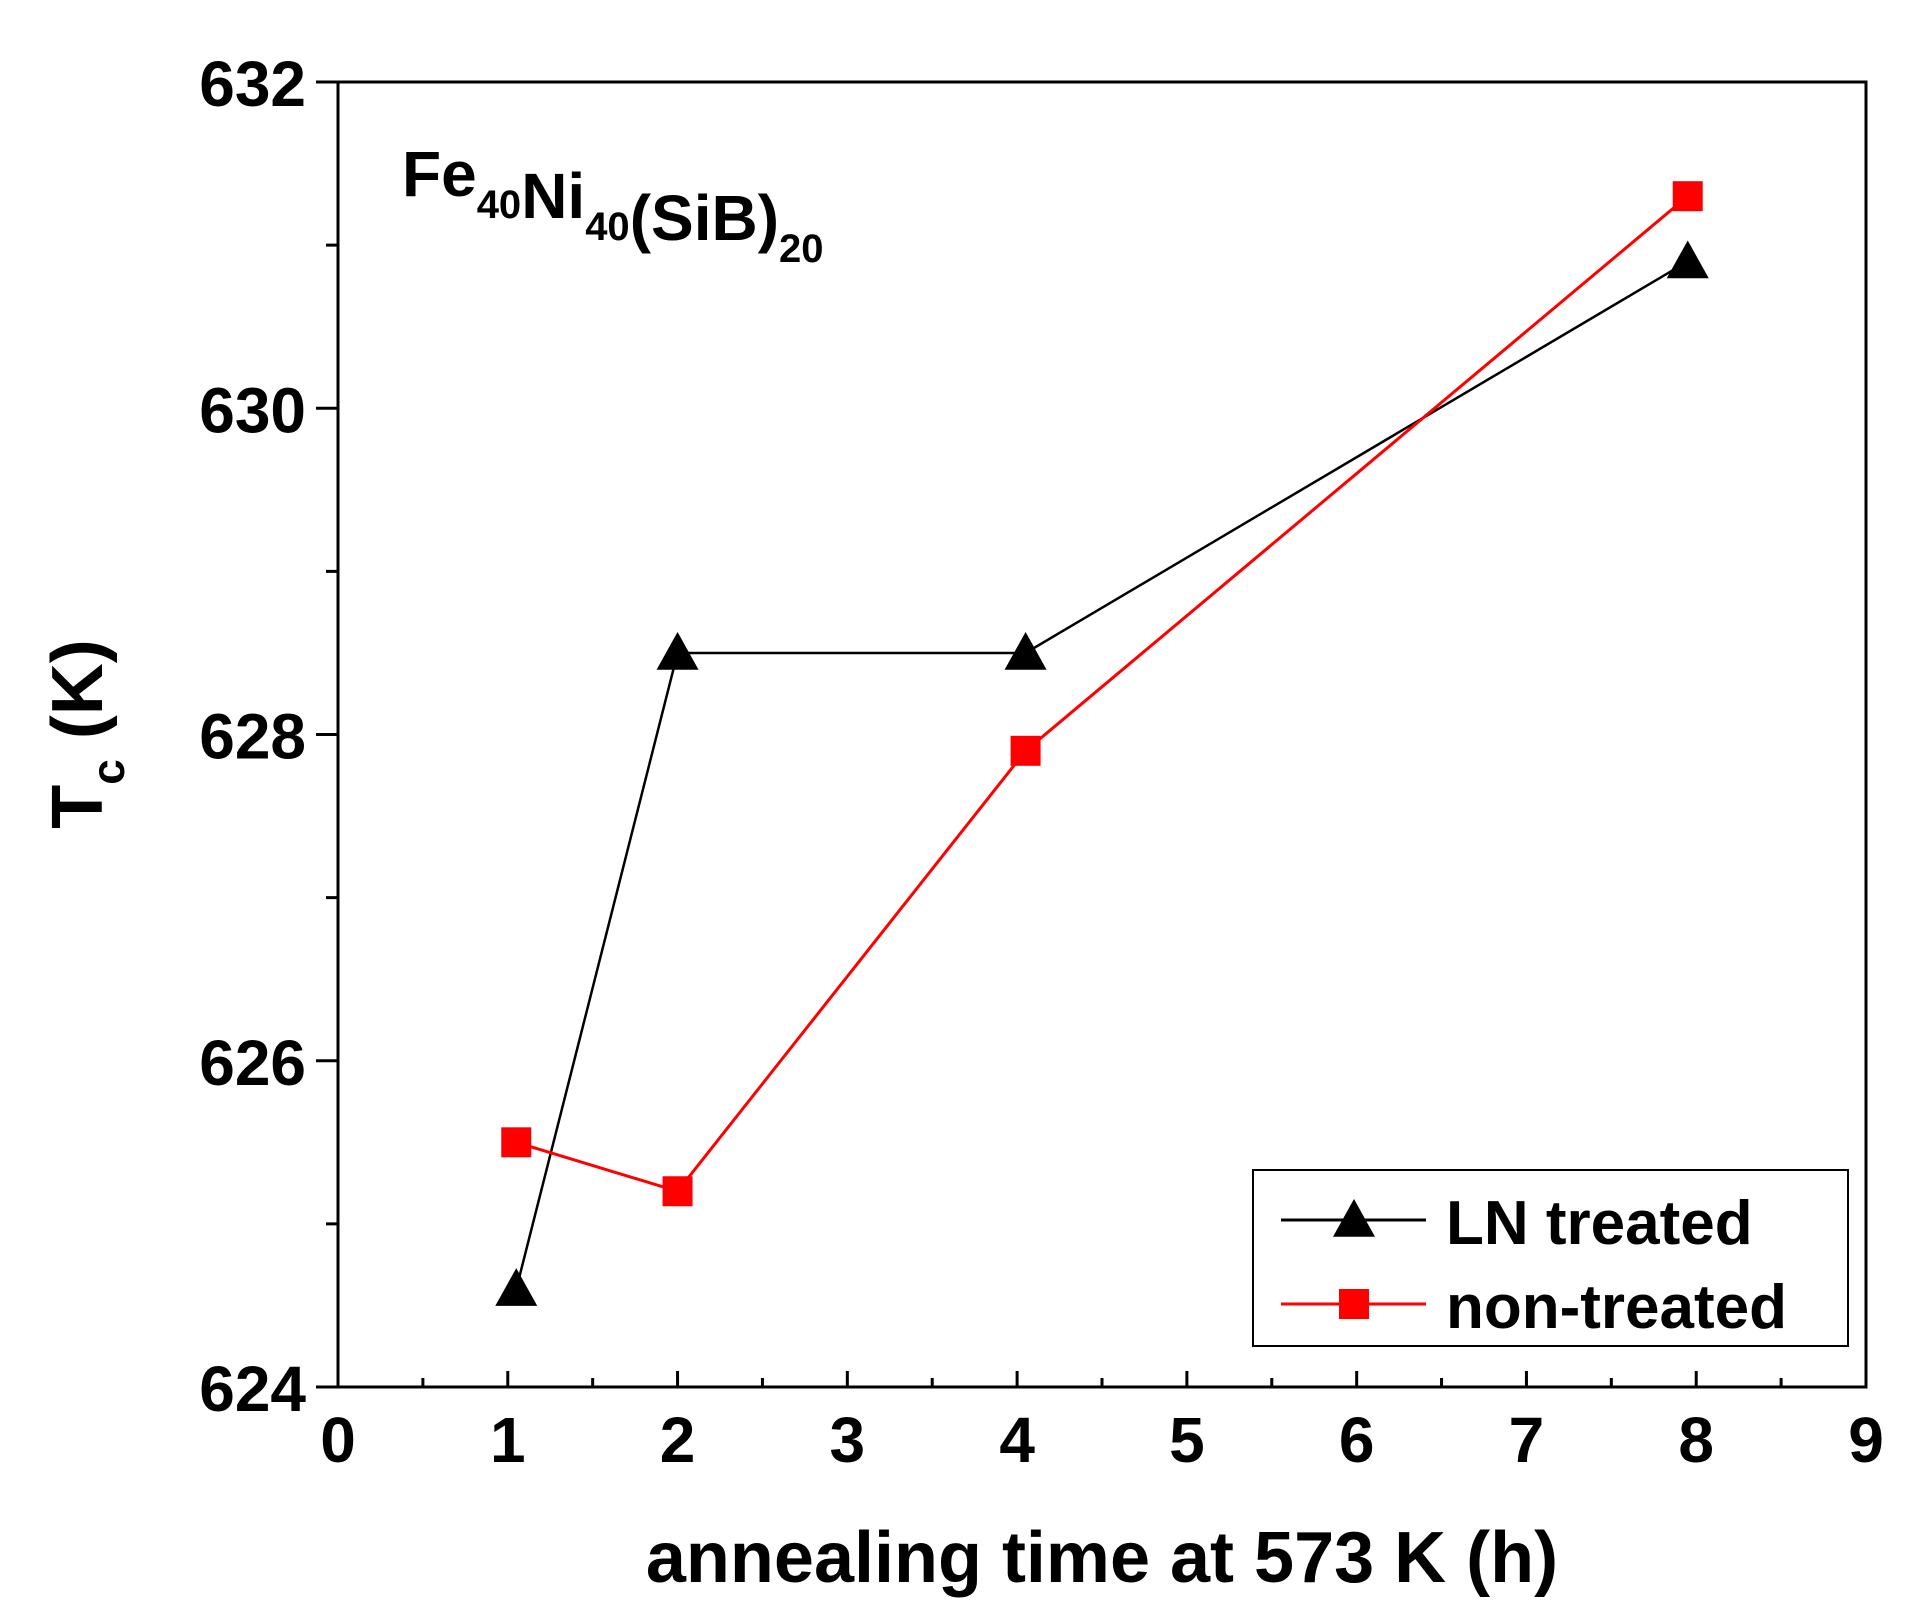  I want to click on y-axis-label: Tc (K), so click(86, 734).